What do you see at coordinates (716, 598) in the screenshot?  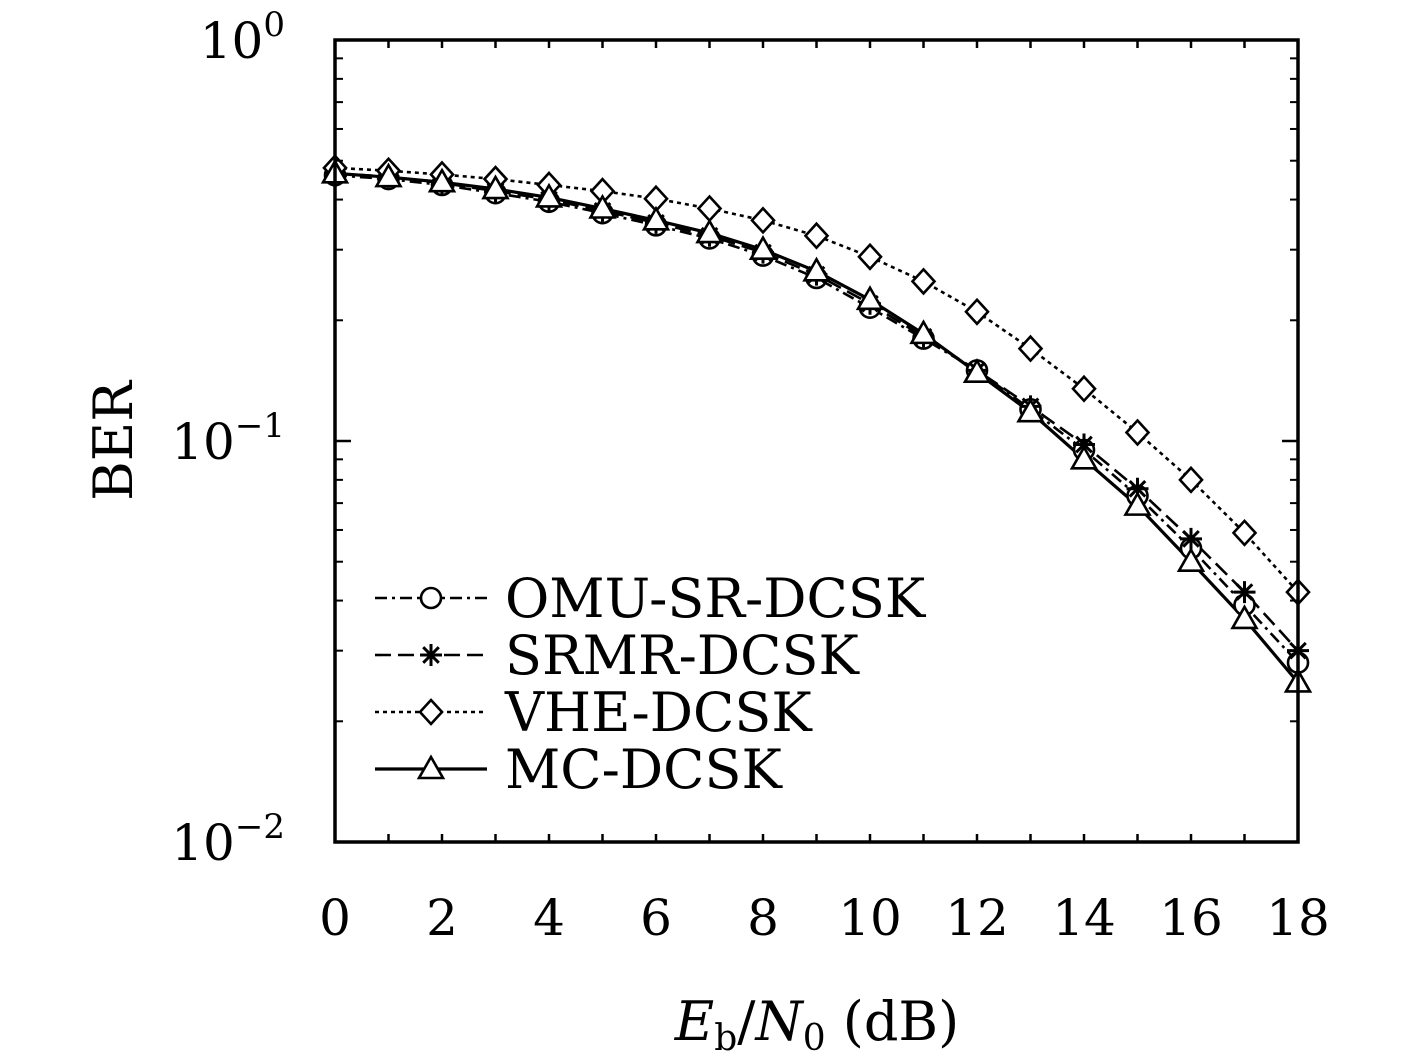 I see `legend-label: OMU-SR-DCSK` at bounding box center [716, 598].